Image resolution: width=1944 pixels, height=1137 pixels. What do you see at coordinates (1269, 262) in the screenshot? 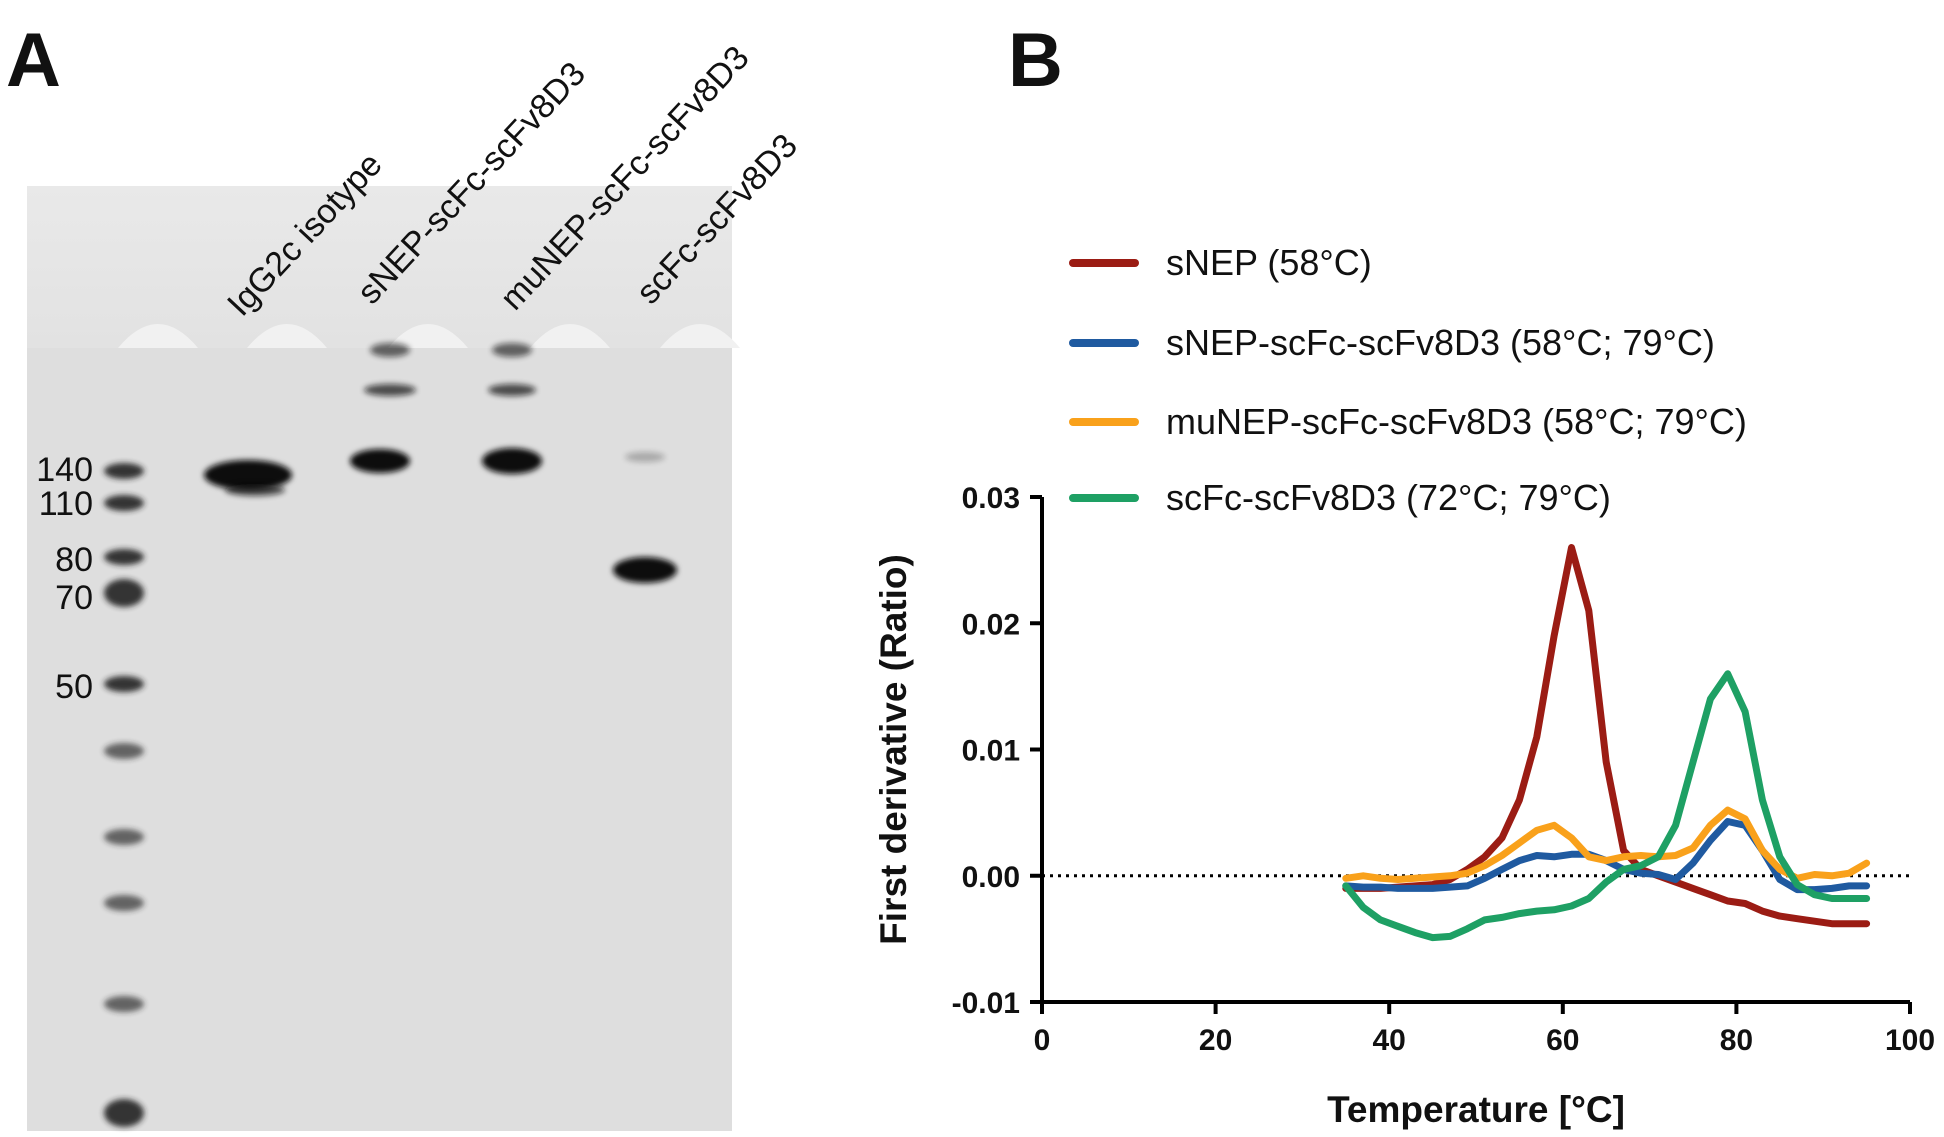
I see `legend-label: sNEP (58°C)` at bounding box center [1269, 262].